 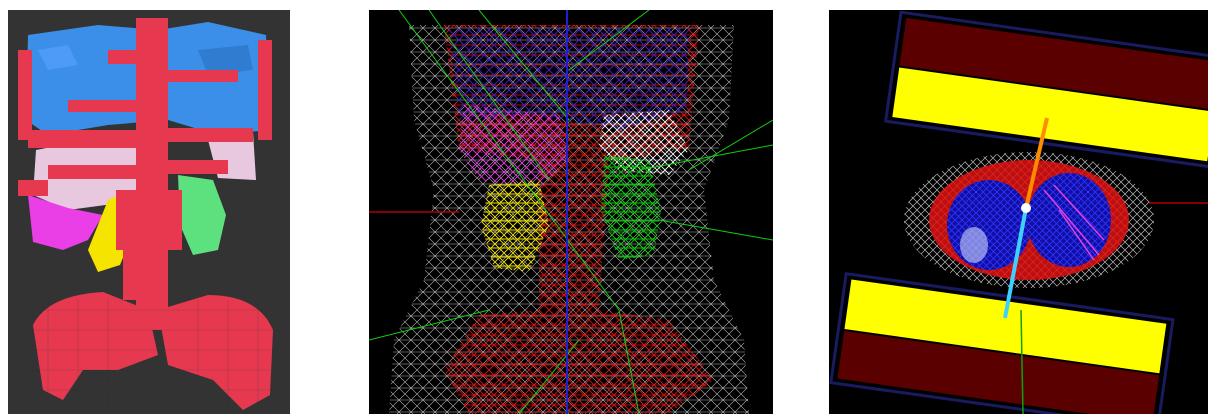 What do you see at coordinates (569, 79) in the screenshot?
I see `blue-mesh` at bounding box center [569, 79].